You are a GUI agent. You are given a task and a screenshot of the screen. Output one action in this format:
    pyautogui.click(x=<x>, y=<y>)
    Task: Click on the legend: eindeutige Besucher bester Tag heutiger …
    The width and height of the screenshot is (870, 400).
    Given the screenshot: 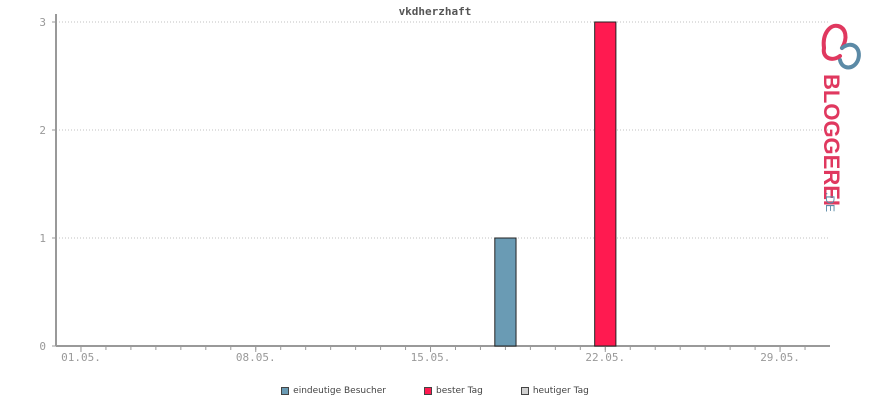 What is the action you would take?
    pyautogui.click(x=435, y=391)
    